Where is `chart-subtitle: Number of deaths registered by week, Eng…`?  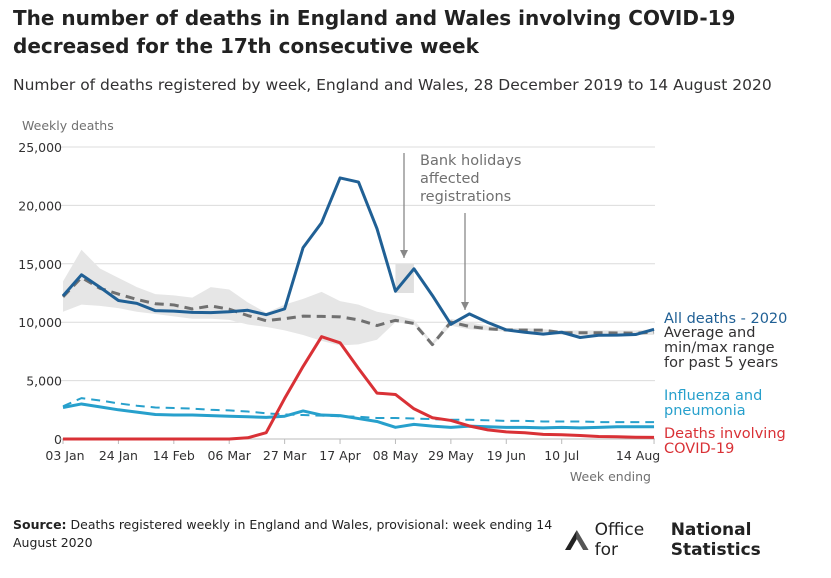
chart-subtitle: Number of deaths registered by week, Eng… is located at coordinates (392, 85).